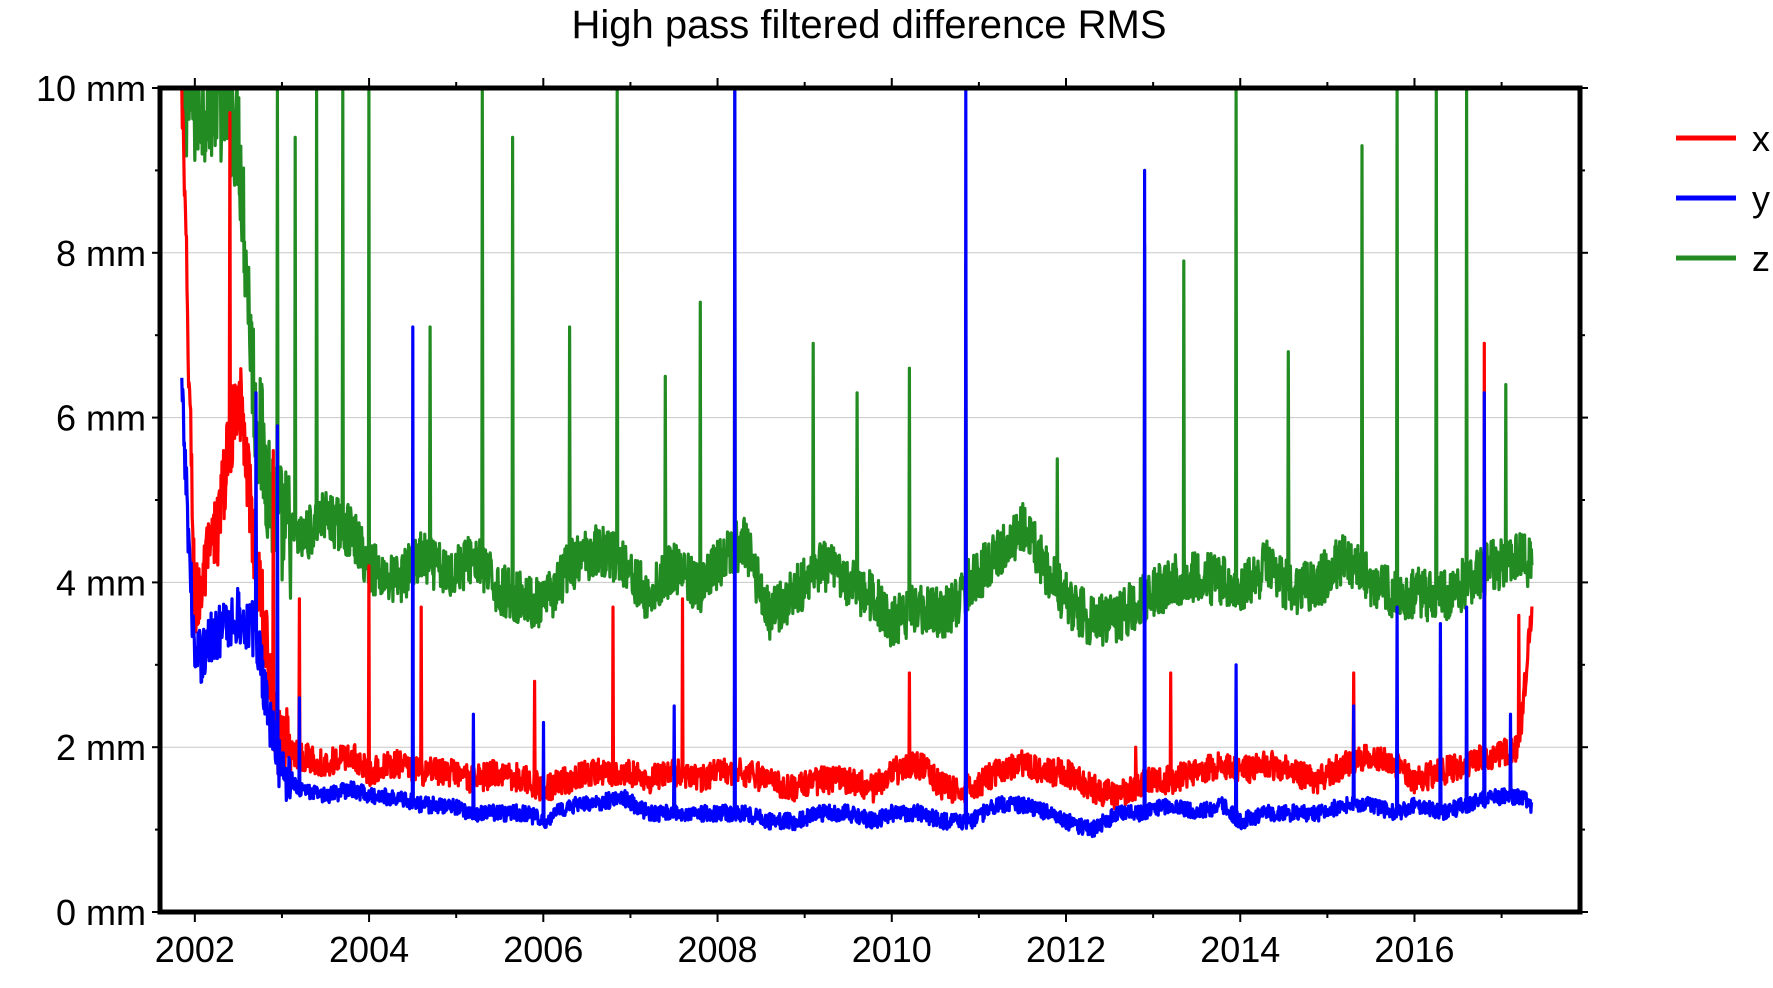  Describe the element at coordinates (1240, 949) in the screenshot. I see `x-tick-label: 2014` at that location.